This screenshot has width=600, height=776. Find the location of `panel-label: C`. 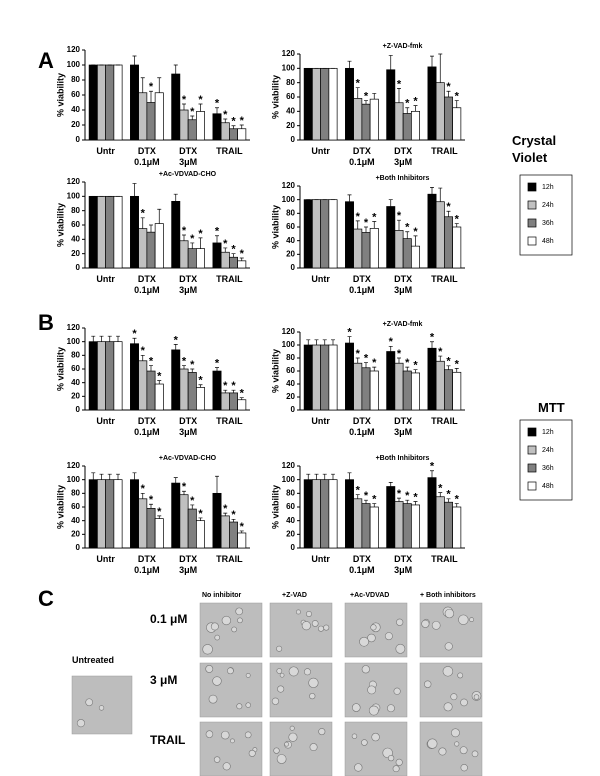

panel-label: C is located at coordinates (46, 598).